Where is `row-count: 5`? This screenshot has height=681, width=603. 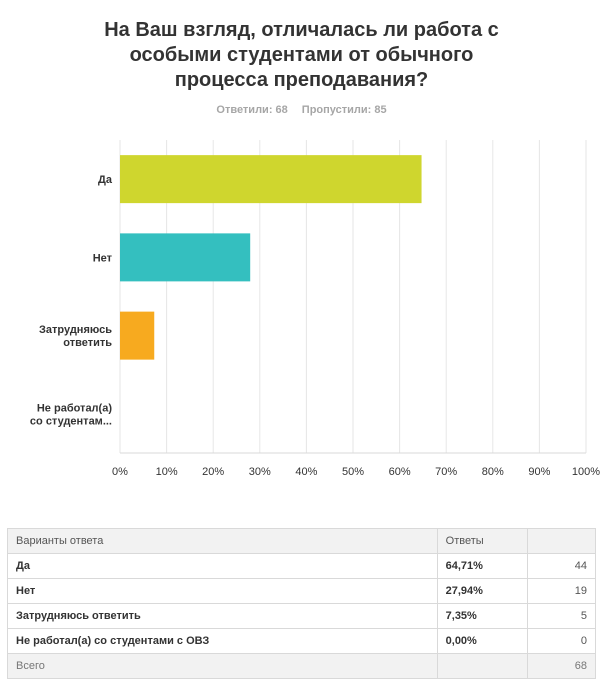 row-count: 5 is located at coordinates (561, 616).